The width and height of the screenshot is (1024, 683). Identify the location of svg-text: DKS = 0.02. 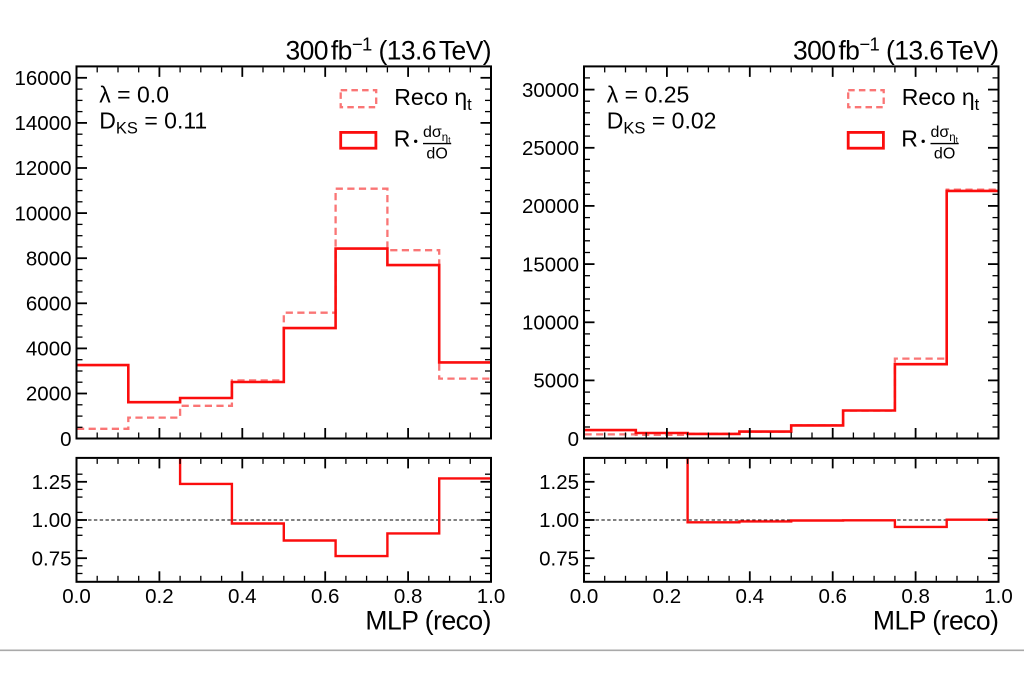
(662, 123).